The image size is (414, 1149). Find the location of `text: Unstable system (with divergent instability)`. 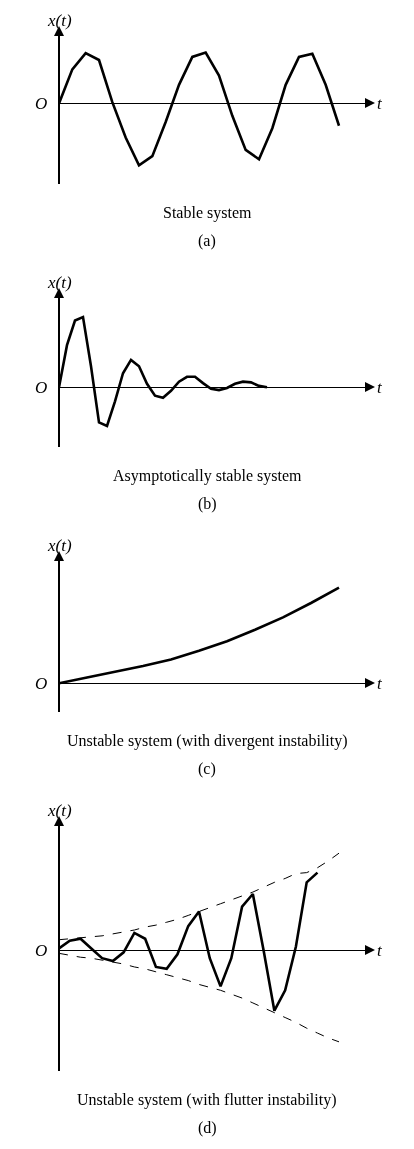

text: Unstable system (with divergent instability) is located at coordinates (207, 741).